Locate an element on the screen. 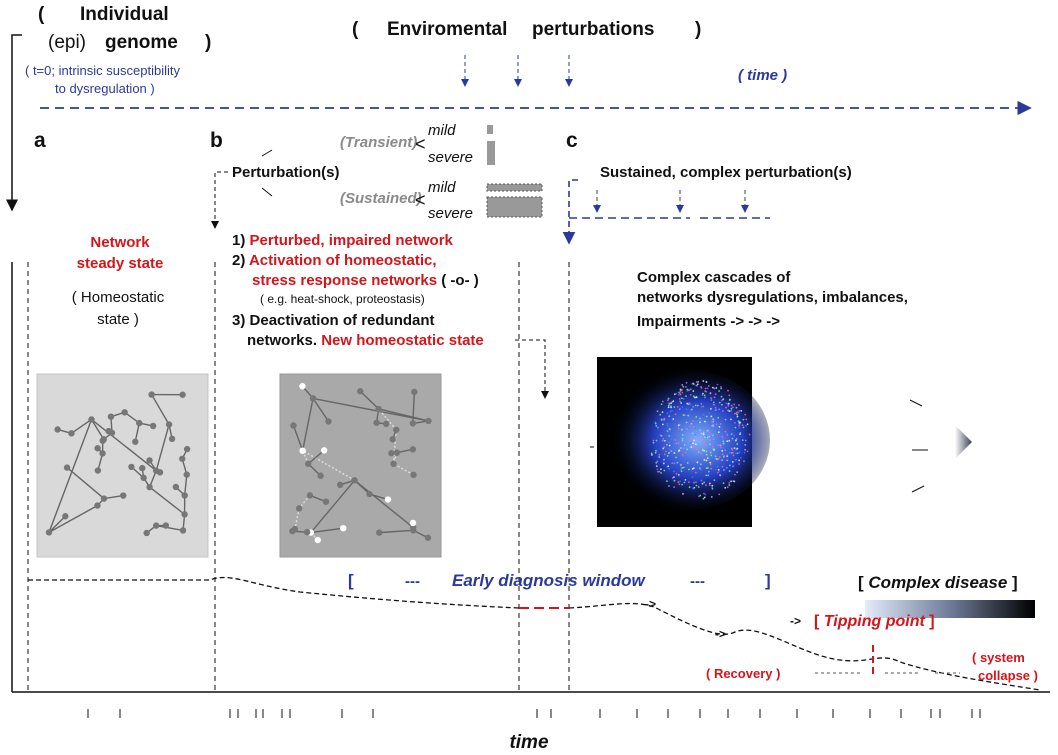 The width and height of the screenshot is (1058, 755). step-symbol: ( -o- ) is located at coordinates (459, 280).